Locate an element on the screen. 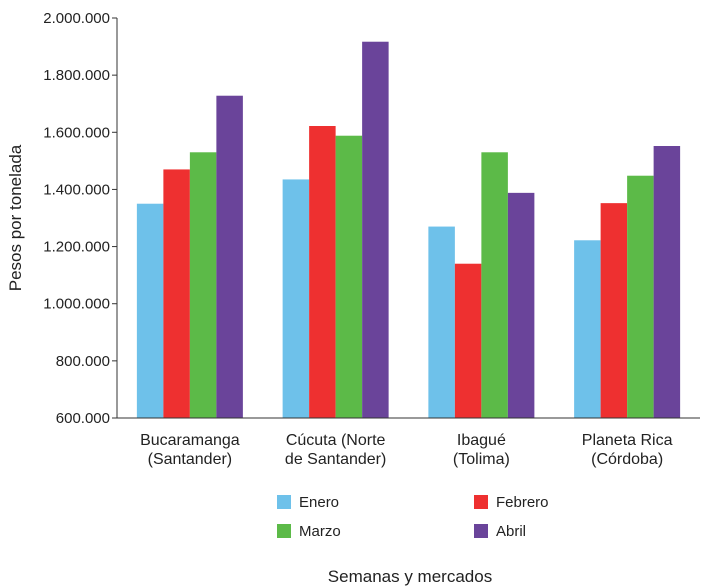  y-tick-label: 1.000.000 is located at coordinates (76, 304).